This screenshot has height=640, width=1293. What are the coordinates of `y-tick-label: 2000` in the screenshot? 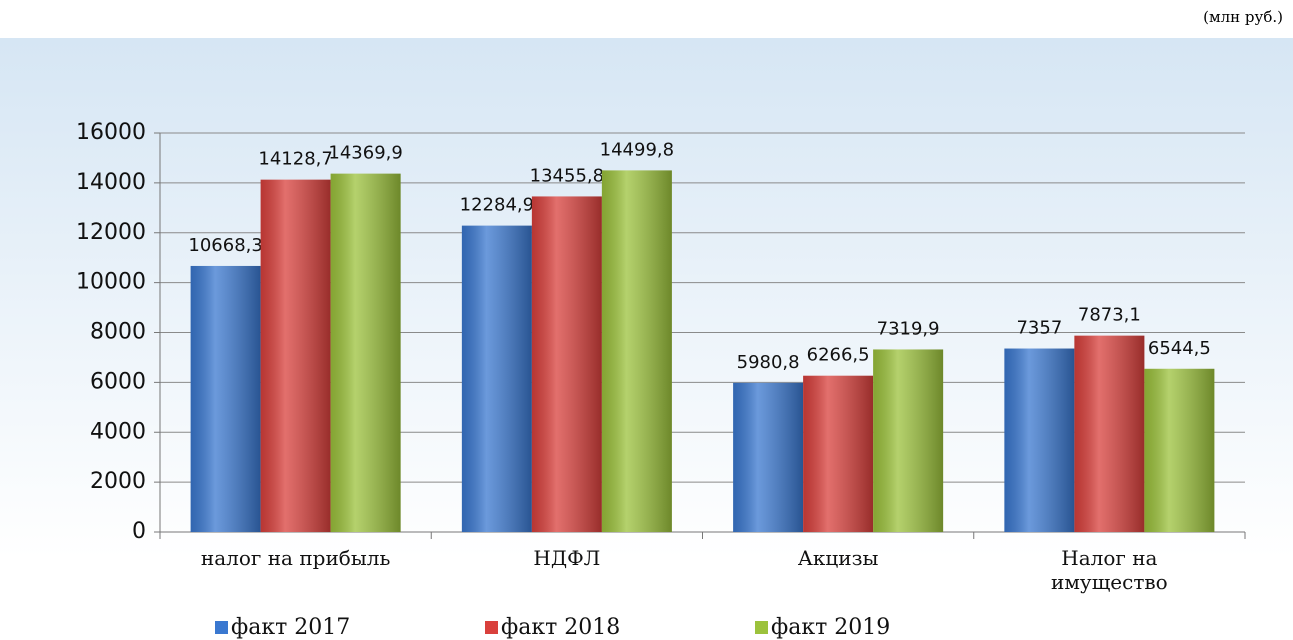 It's located at (118, 481).